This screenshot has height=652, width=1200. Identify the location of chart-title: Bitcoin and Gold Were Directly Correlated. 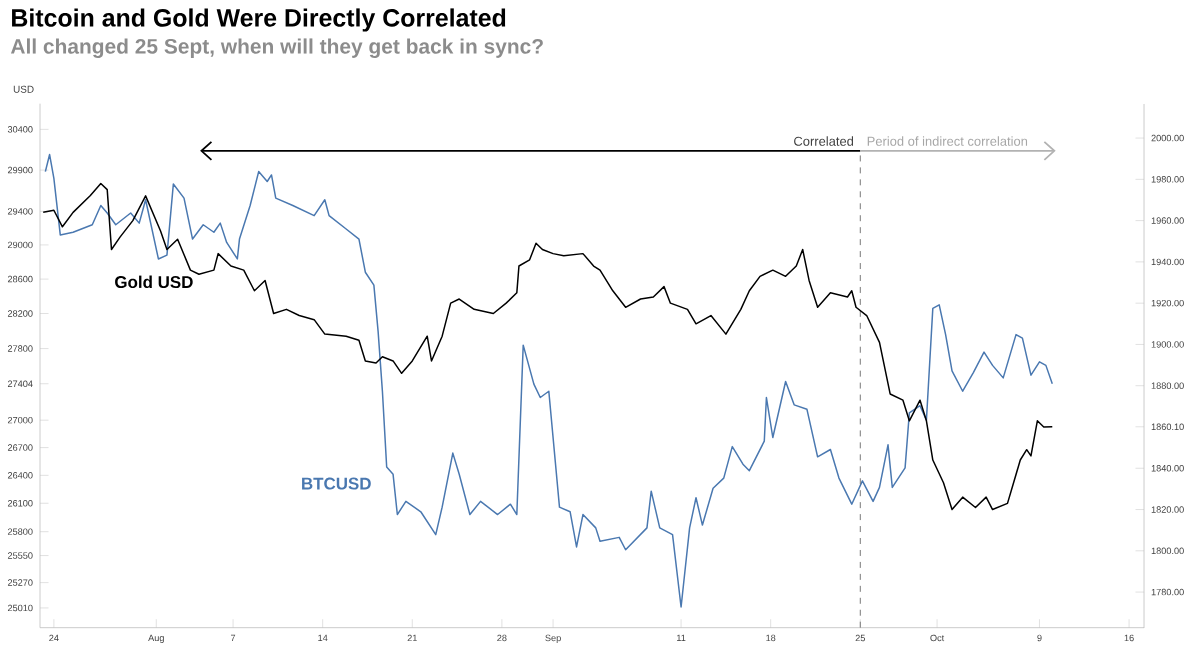
(259, 20).